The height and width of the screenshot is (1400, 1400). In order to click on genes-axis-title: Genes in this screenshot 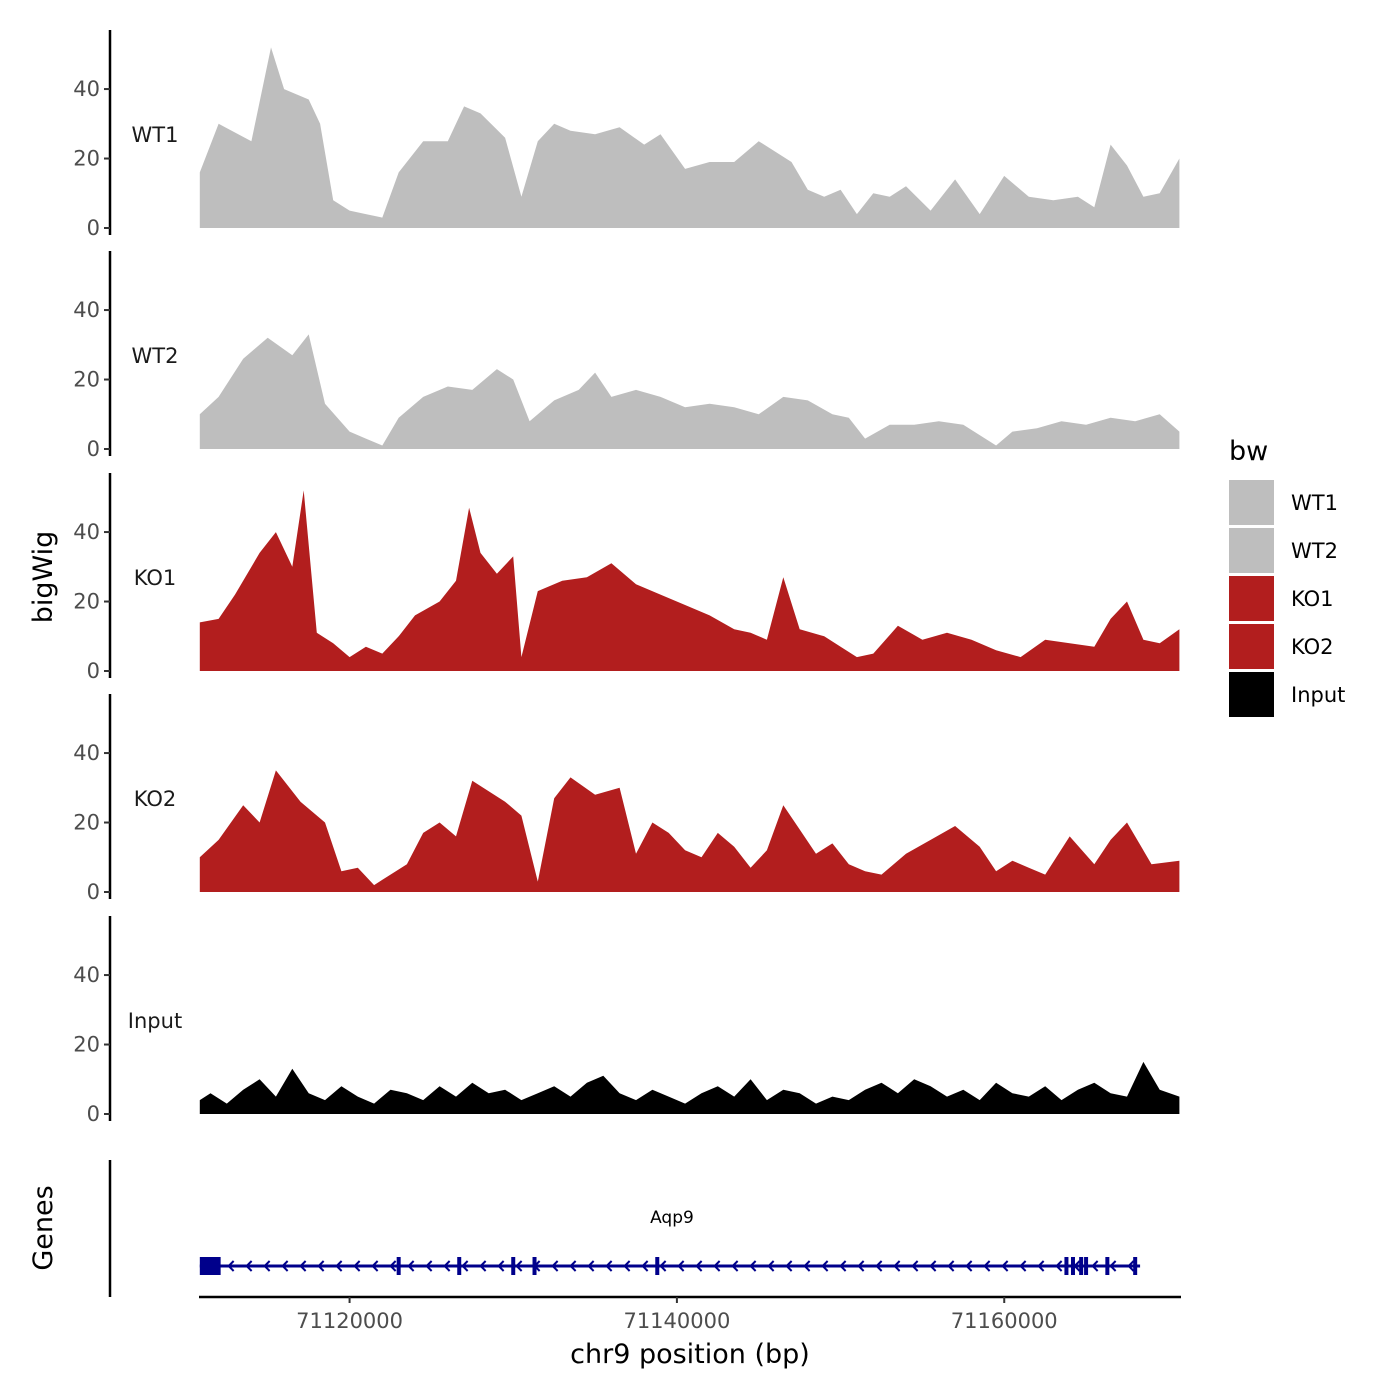, I will do `click(43, 1227)`.